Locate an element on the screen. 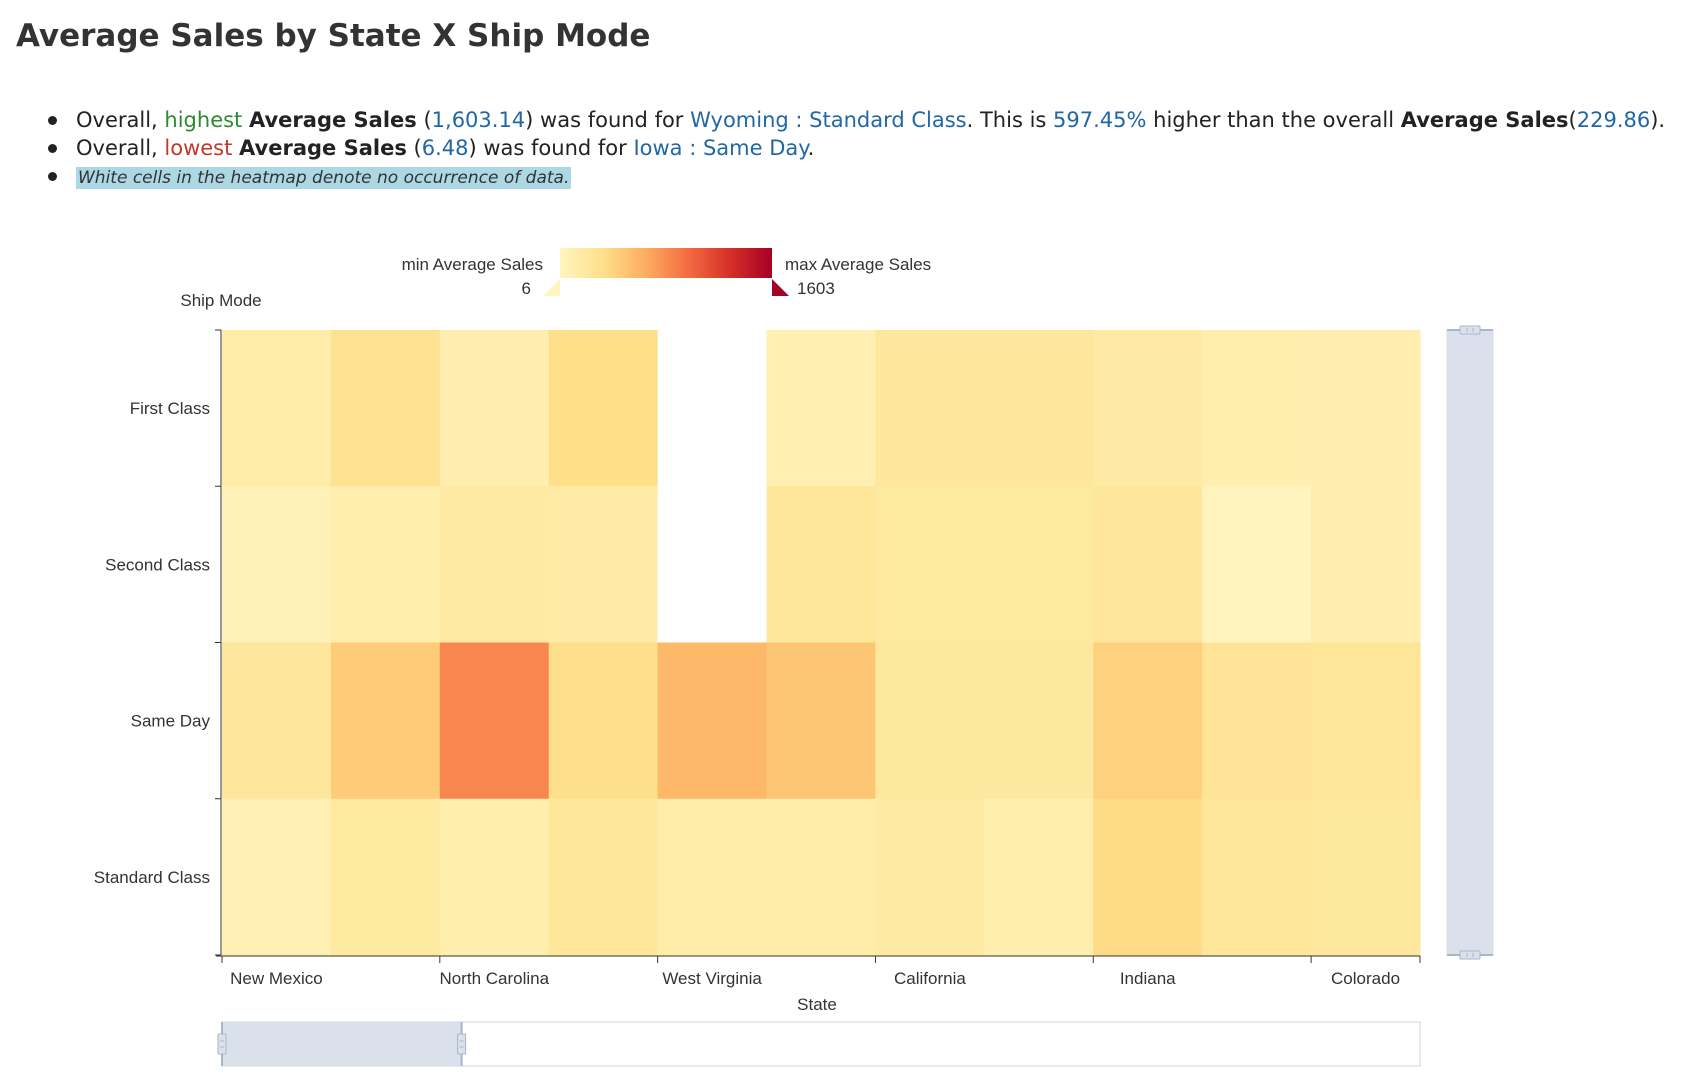  lowest-label: lowest is located at coordinates (198, 148).